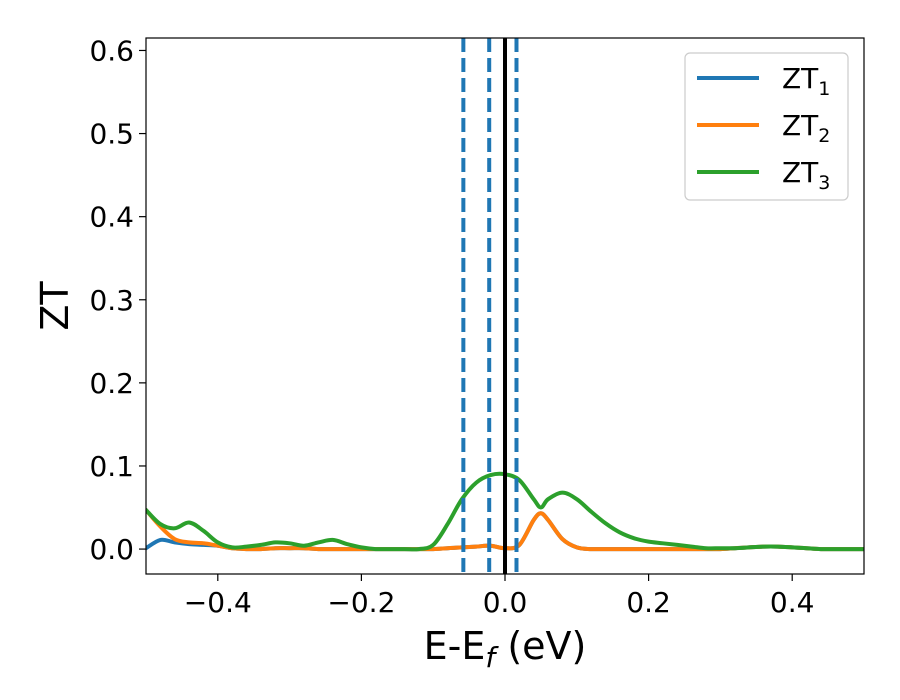  I want to click on x-tick-label: 0.2, so click(648, 602).